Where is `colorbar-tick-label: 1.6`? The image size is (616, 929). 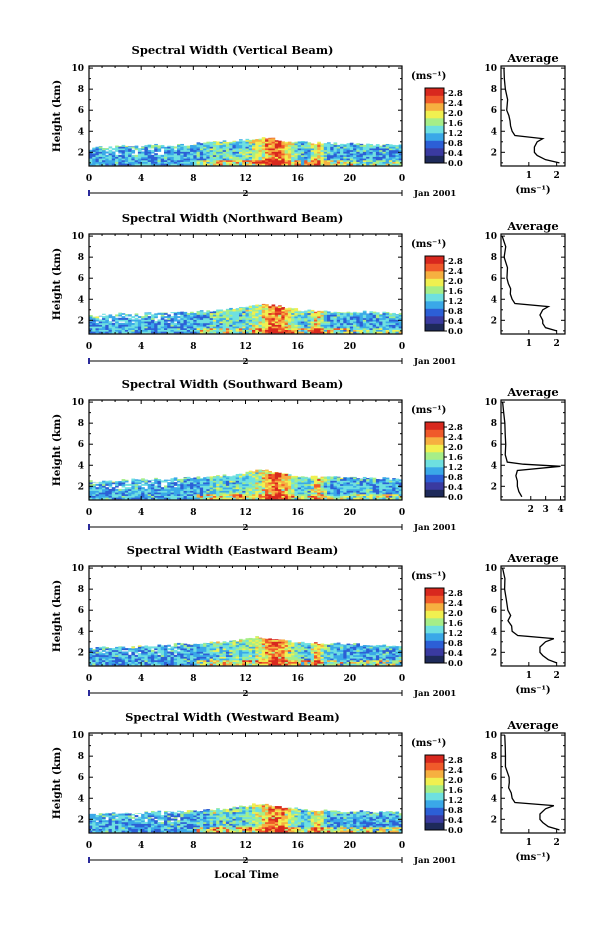
colorbar-tick-label: 1.6 is located at coordinates (455, 124).